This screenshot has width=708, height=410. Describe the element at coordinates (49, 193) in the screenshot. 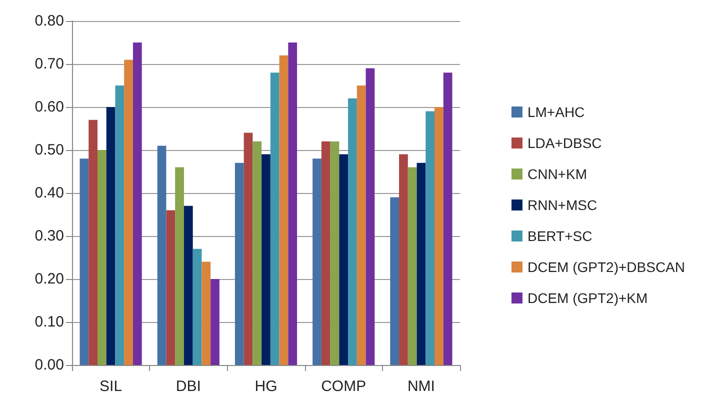

I see `y-tick-label: 0.40` at that location.